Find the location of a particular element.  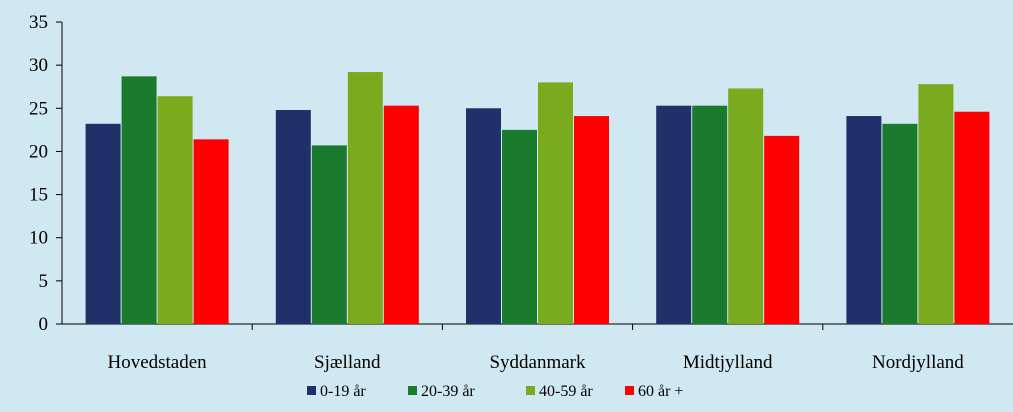

y-tick-label: 35 is located at coordinates (38, 22).